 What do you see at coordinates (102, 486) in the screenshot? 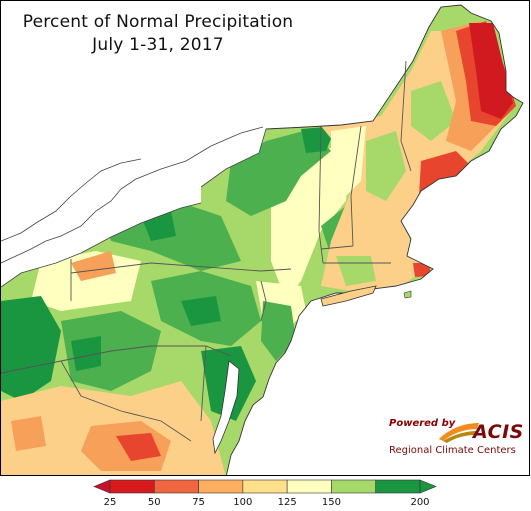
I see `legend-low-arrow` at bounding box center [102, 486].